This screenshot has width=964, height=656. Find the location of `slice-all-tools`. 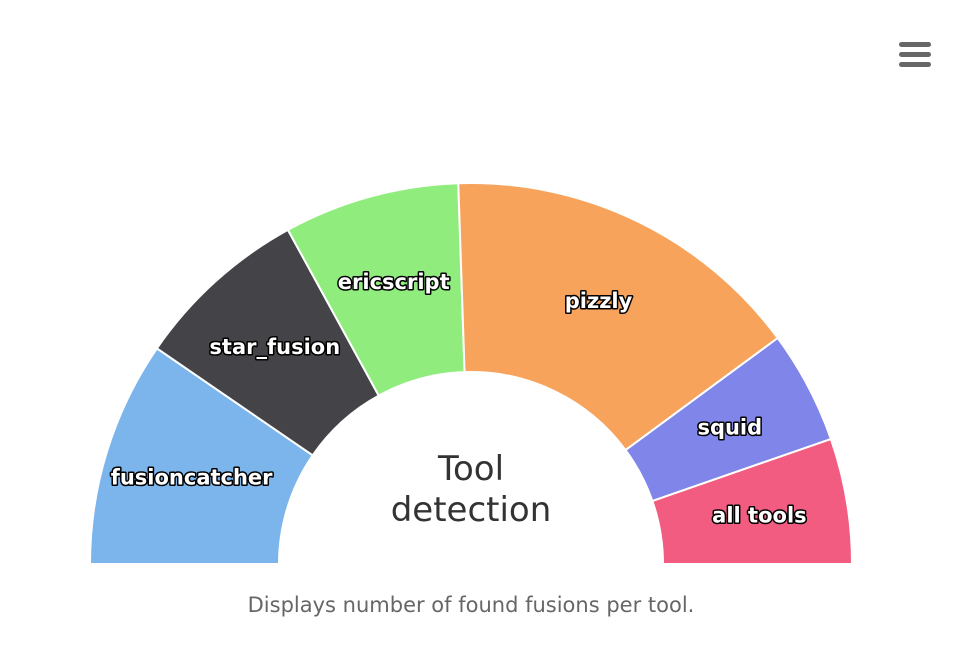

slice-all-tools is located at coordinates (752, 501).